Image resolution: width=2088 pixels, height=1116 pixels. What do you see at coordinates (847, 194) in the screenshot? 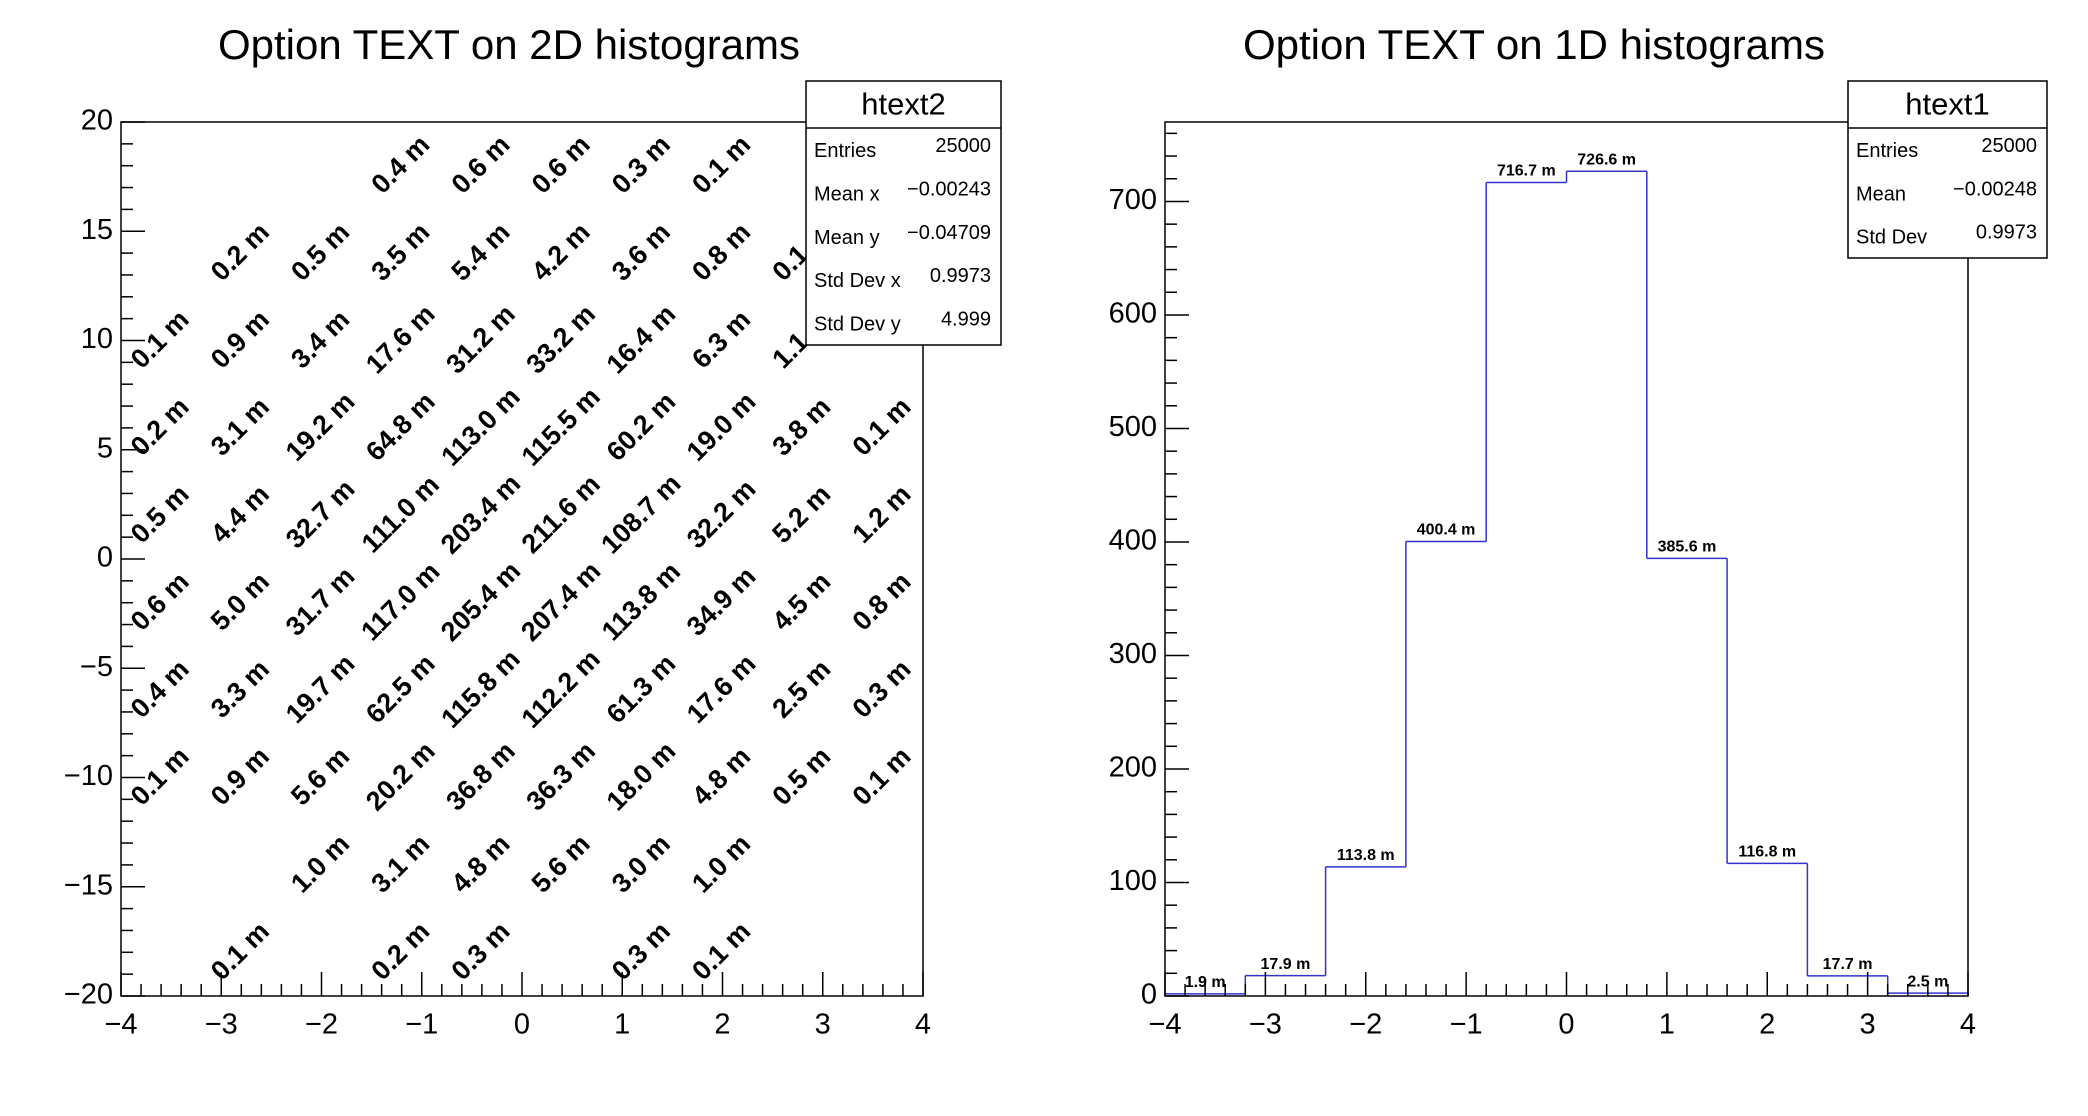
I see `stats-label: Mean x` at bounding box center [847, 194].